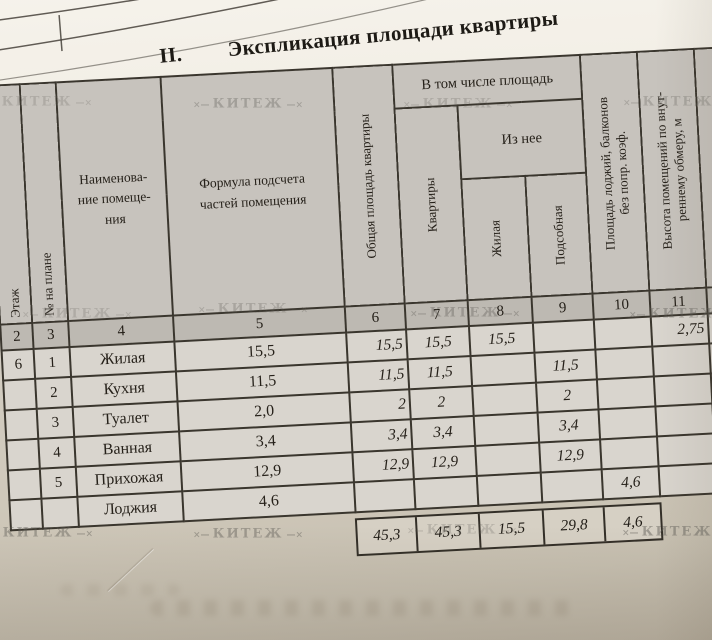 The height and width of the screenshot is (640, 712). What do you see at coordinates (368, 185) in the screenshot?
I see `header-total-area: Общая площадь квартиры` at bounding box center [368, 185].